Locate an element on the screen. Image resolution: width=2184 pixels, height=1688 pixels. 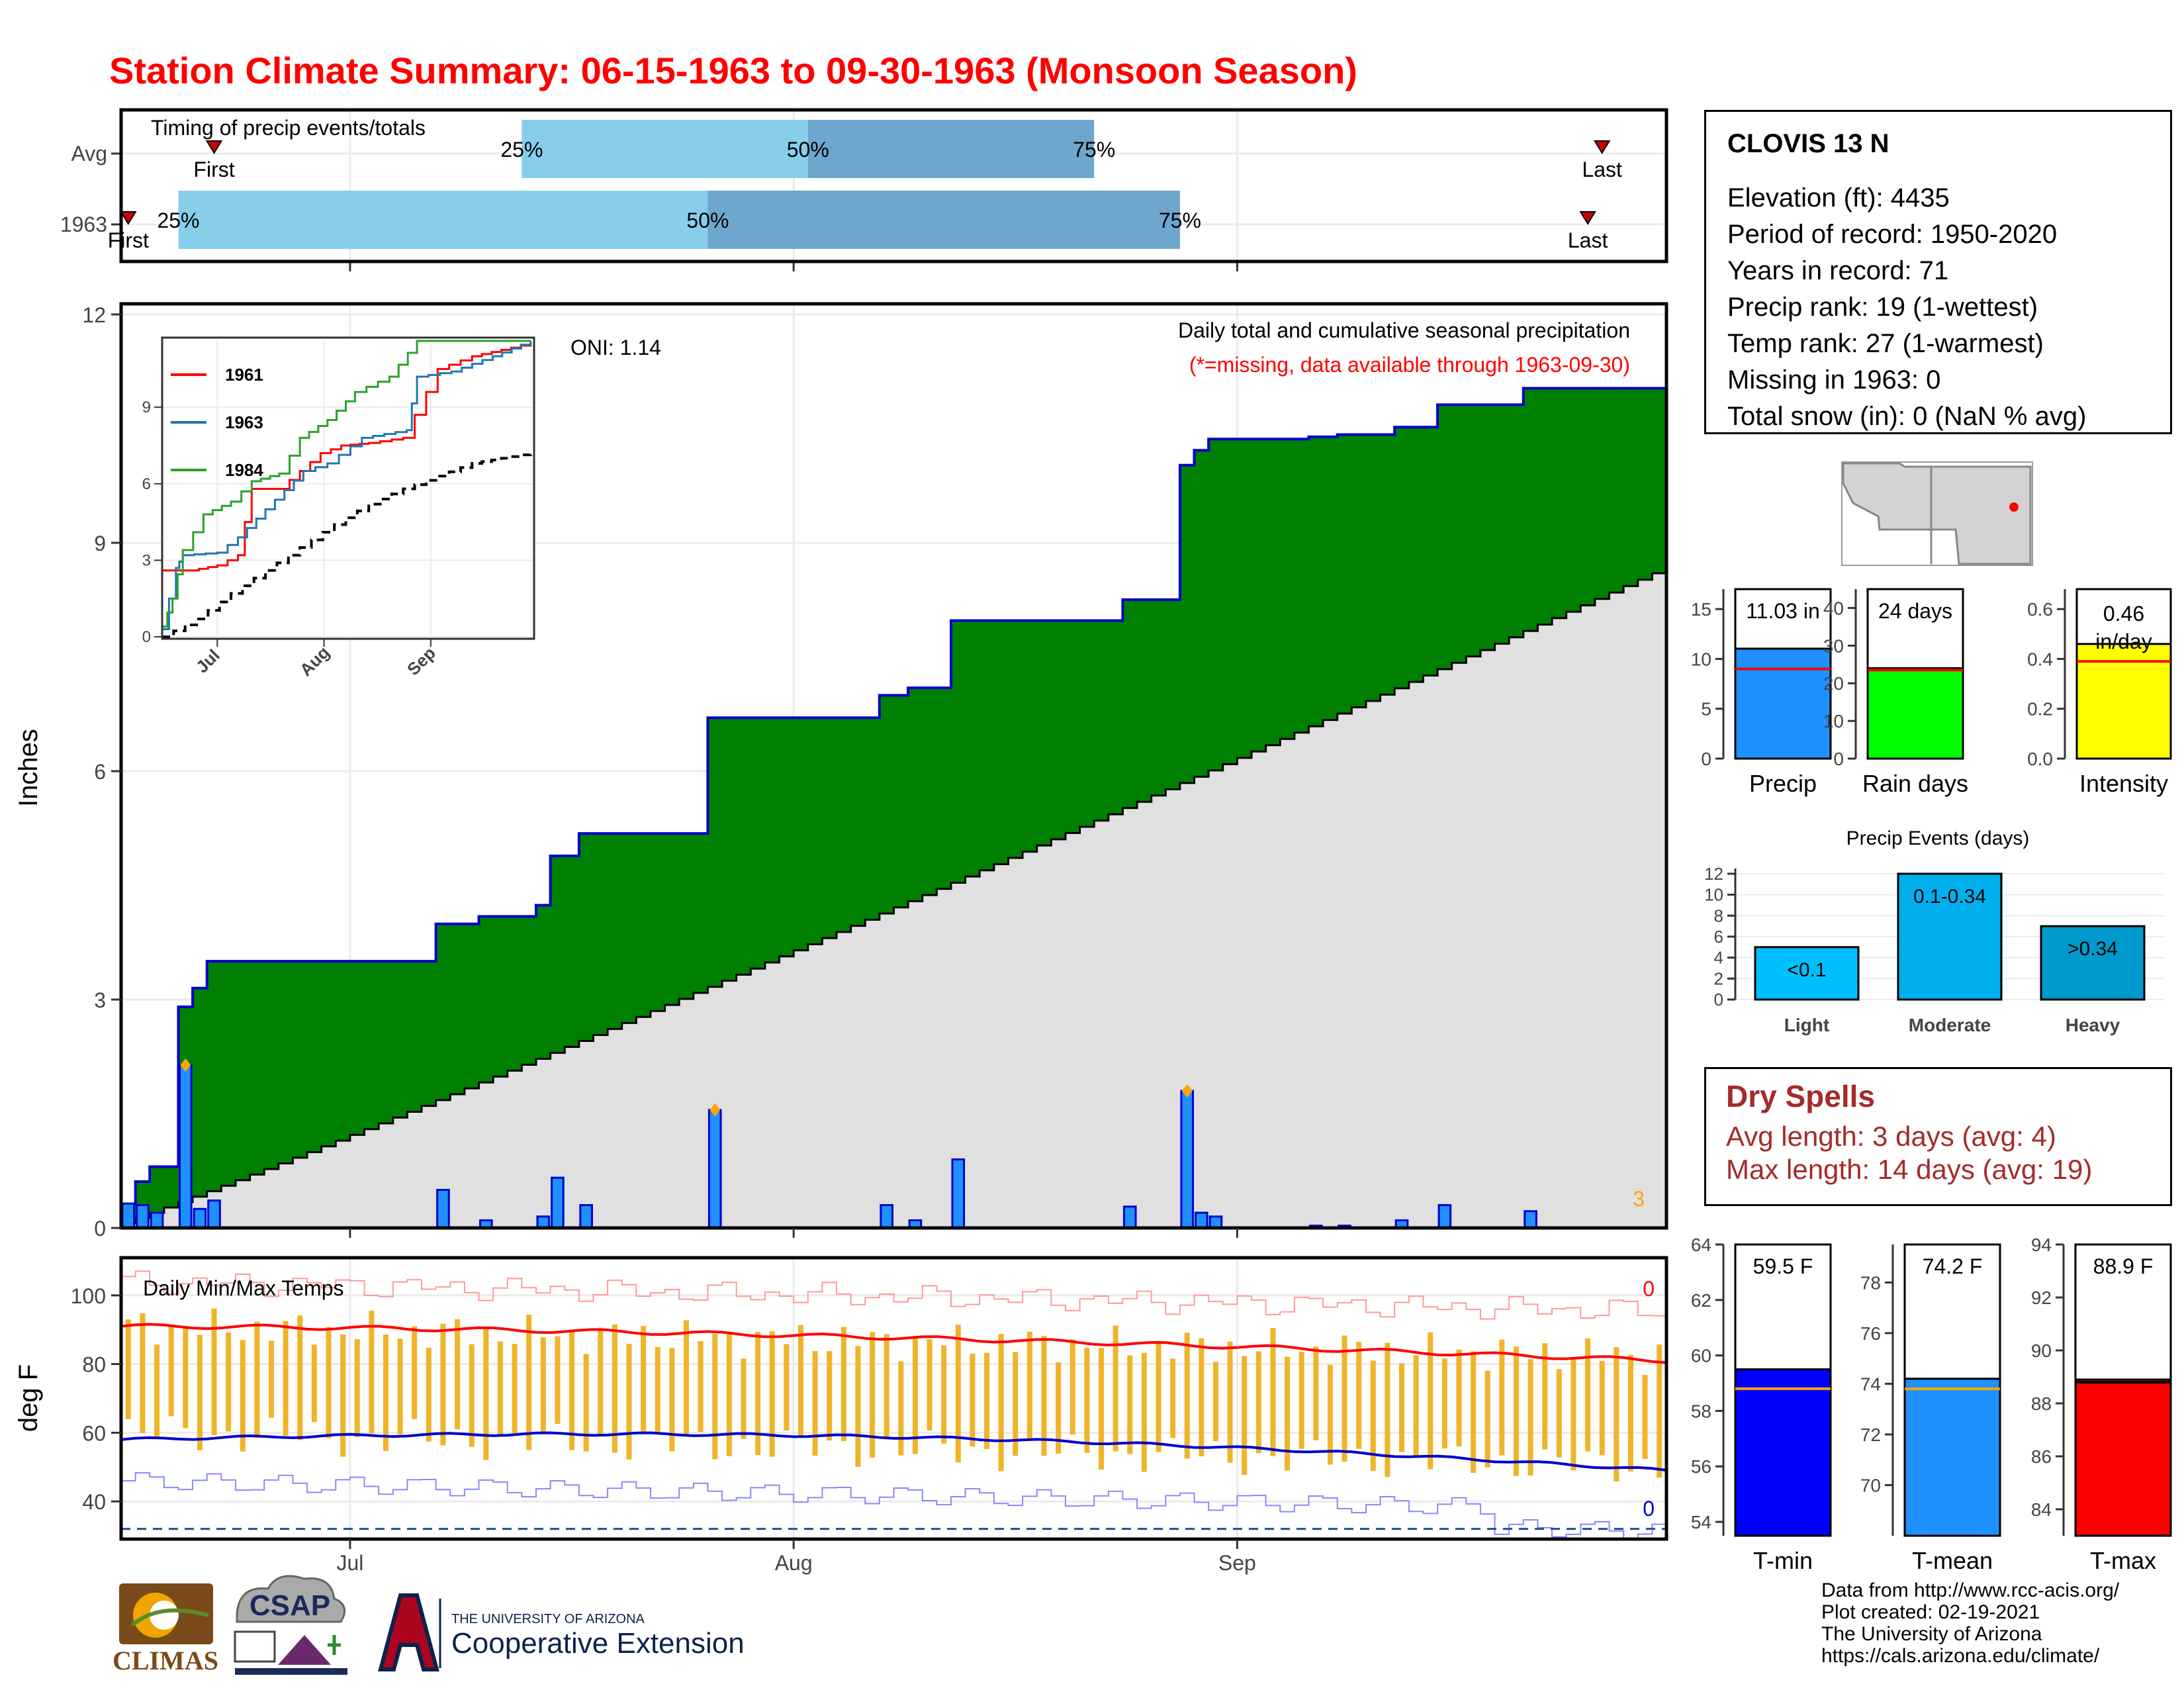
dry-spells-max: Max length: 14 days (avg: 19) is located at coordinates (1909, 1169).